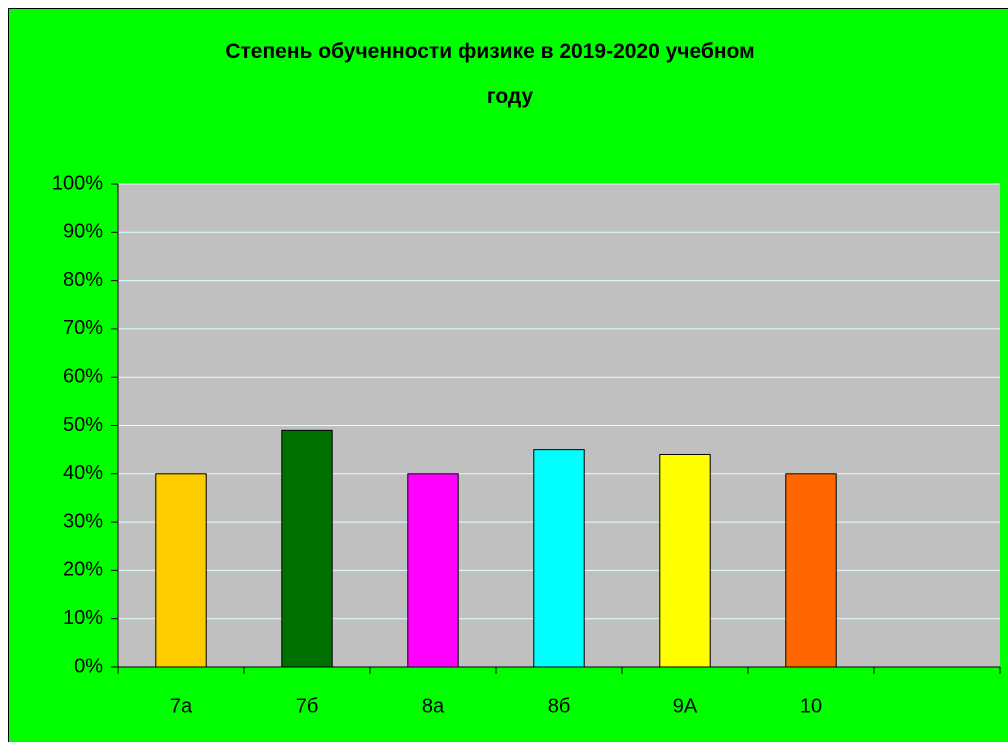 The image size is (1008, 742). I want to click on x-tick-label: 7б, so click(307, 706).